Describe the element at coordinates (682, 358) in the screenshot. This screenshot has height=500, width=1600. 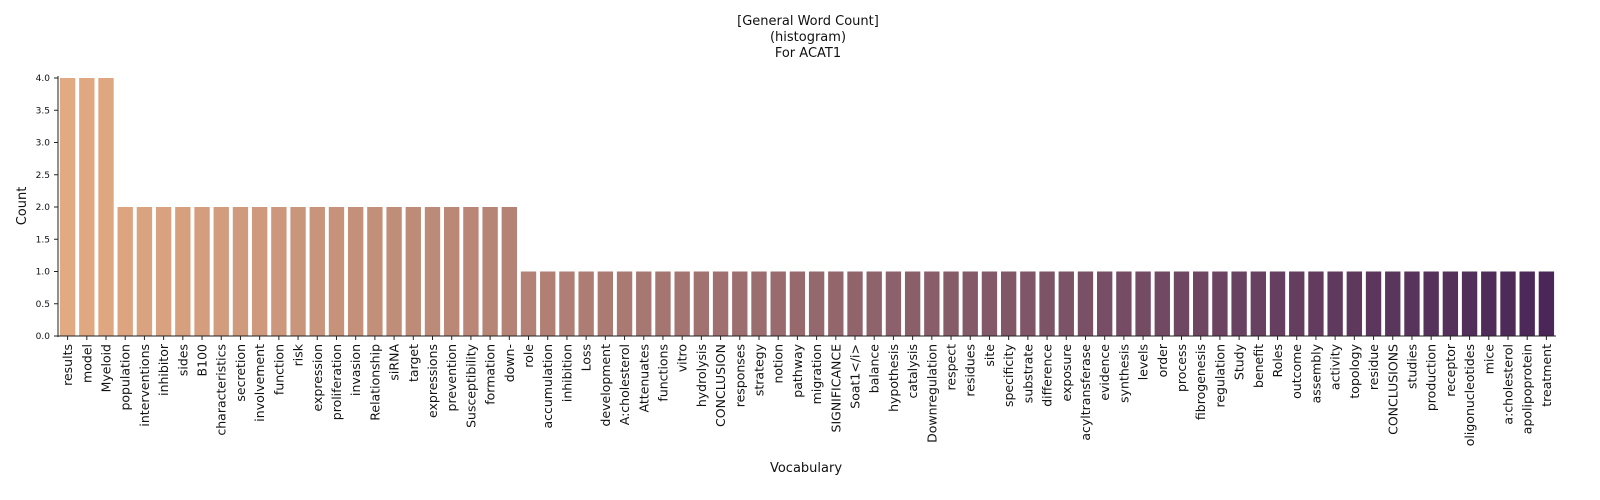
I see `x-tick-label: vitro` at that location.